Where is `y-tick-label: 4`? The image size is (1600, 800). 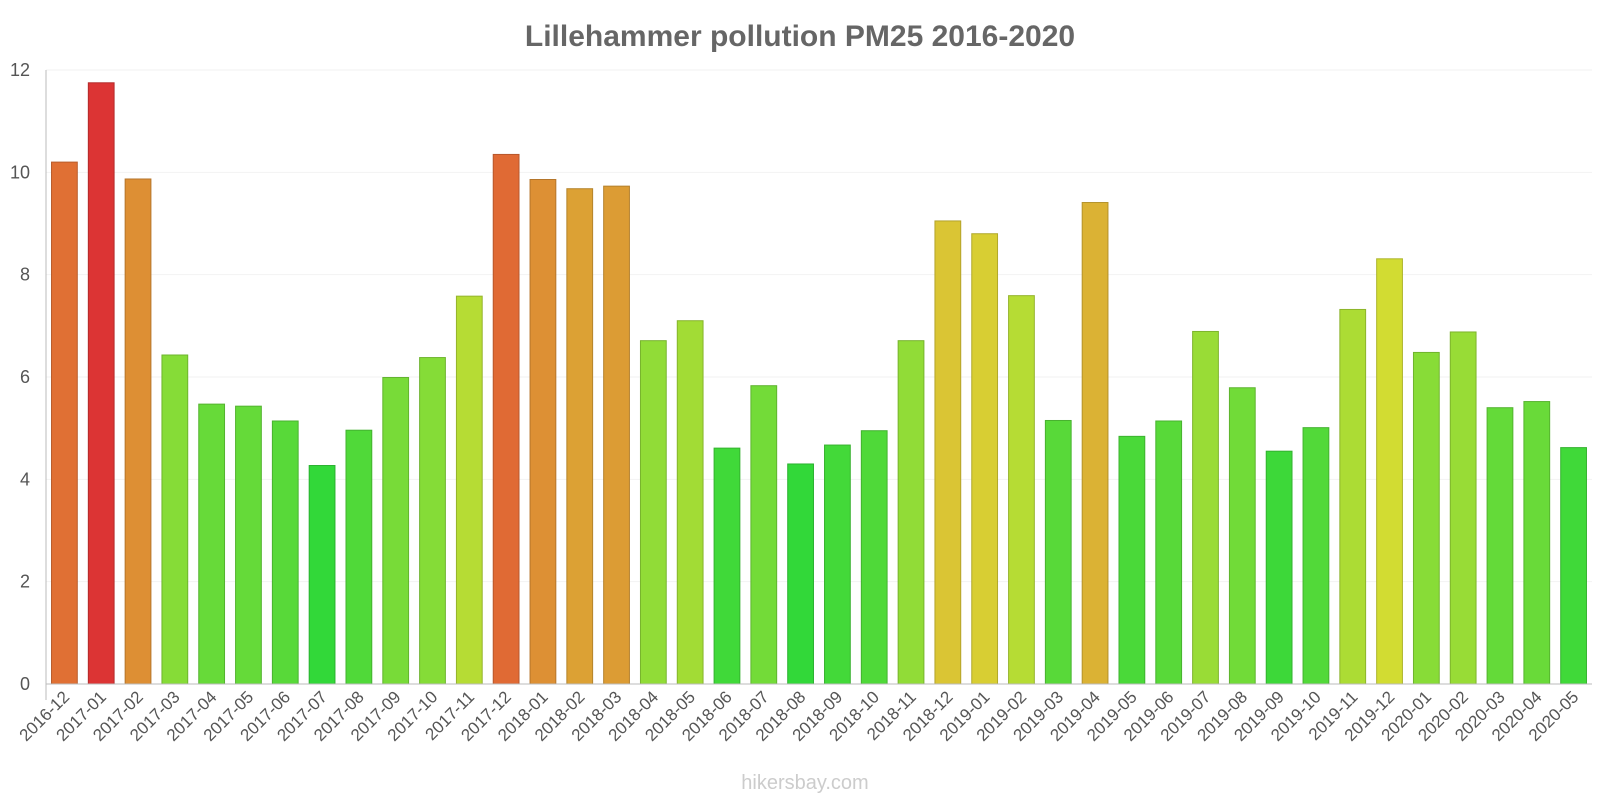
y-tick-label: 4 is located at coordinates (25, 479).